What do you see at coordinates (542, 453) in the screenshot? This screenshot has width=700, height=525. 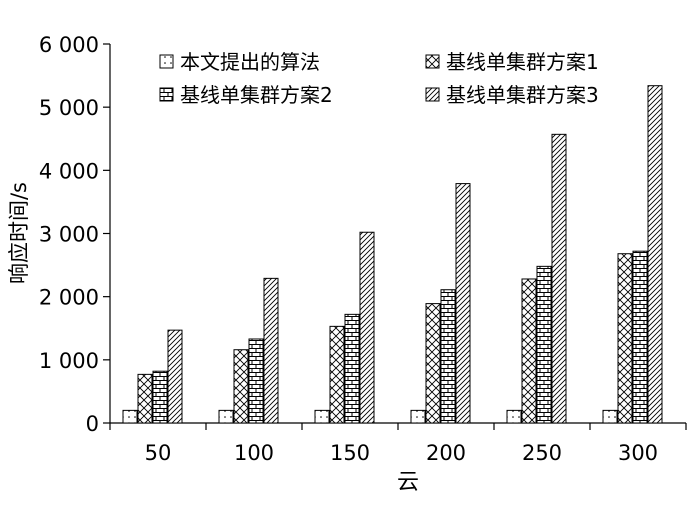 I see `x-tick-label: 250` at bounding box center [542, 453].